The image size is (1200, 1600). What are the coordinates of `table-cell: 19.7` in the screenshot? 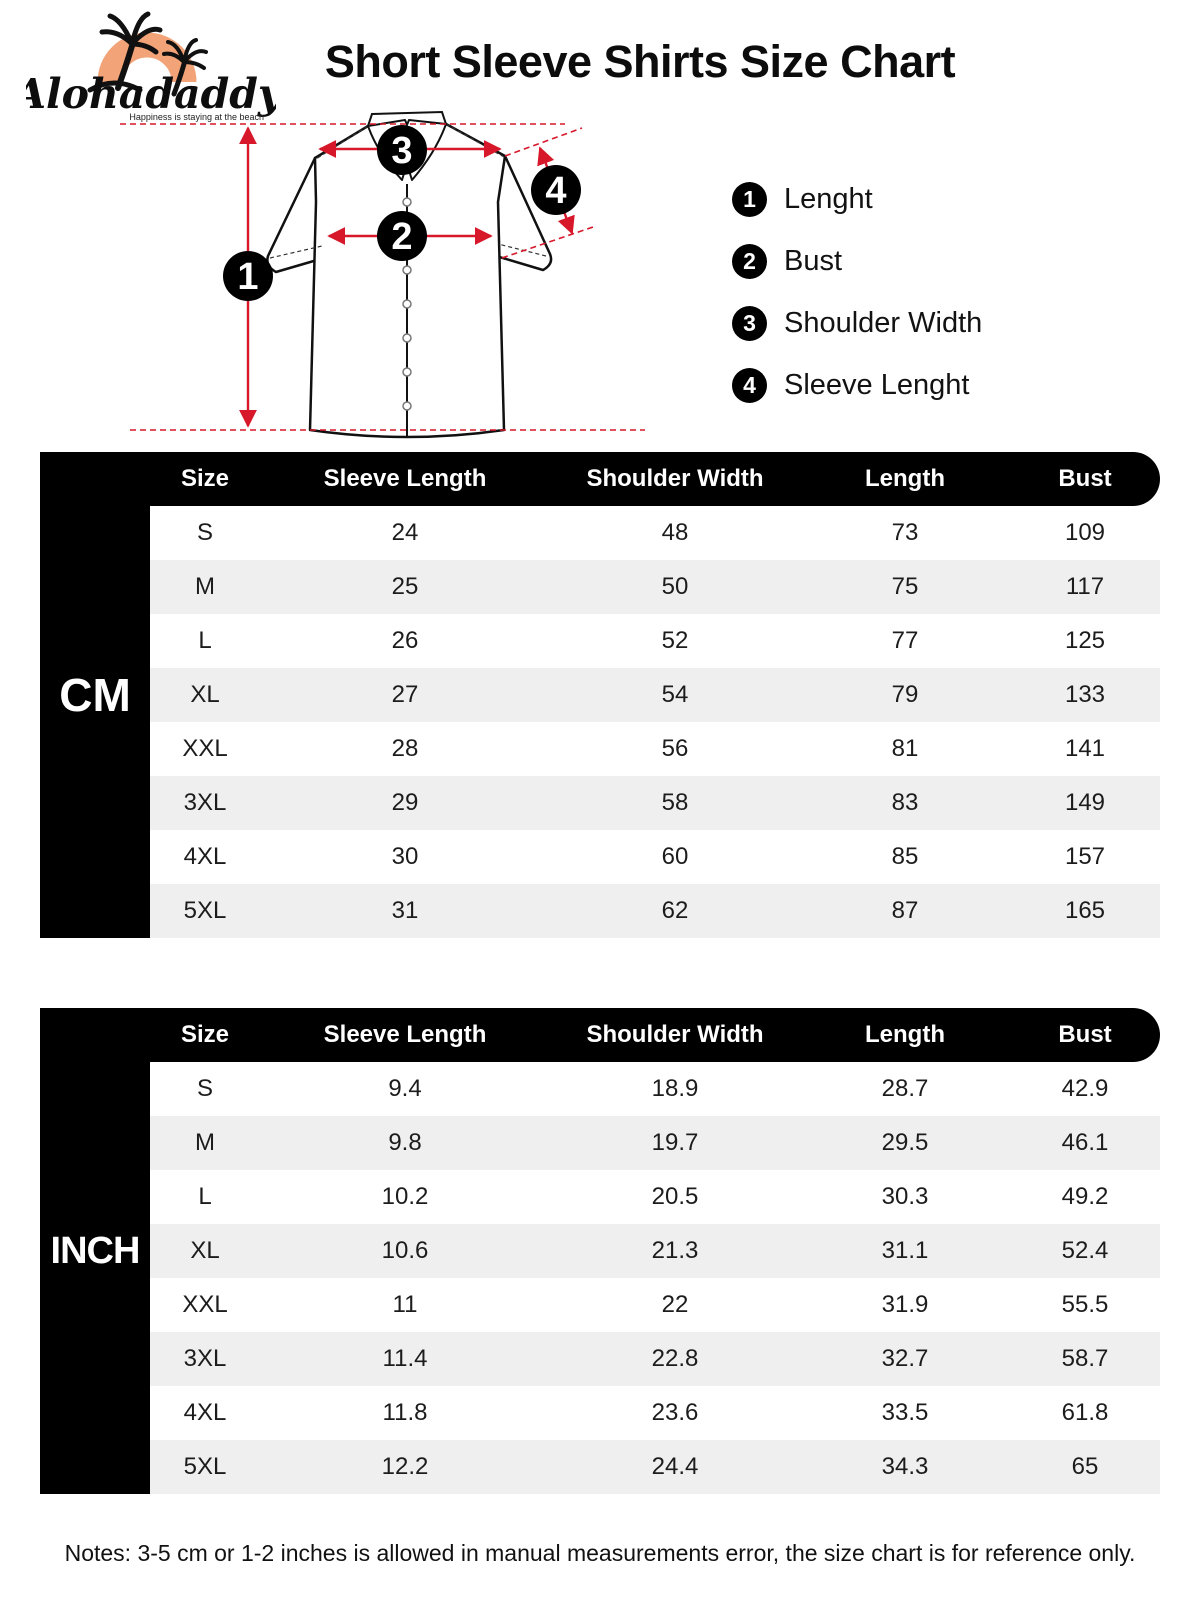 It's located at (675, 1142).